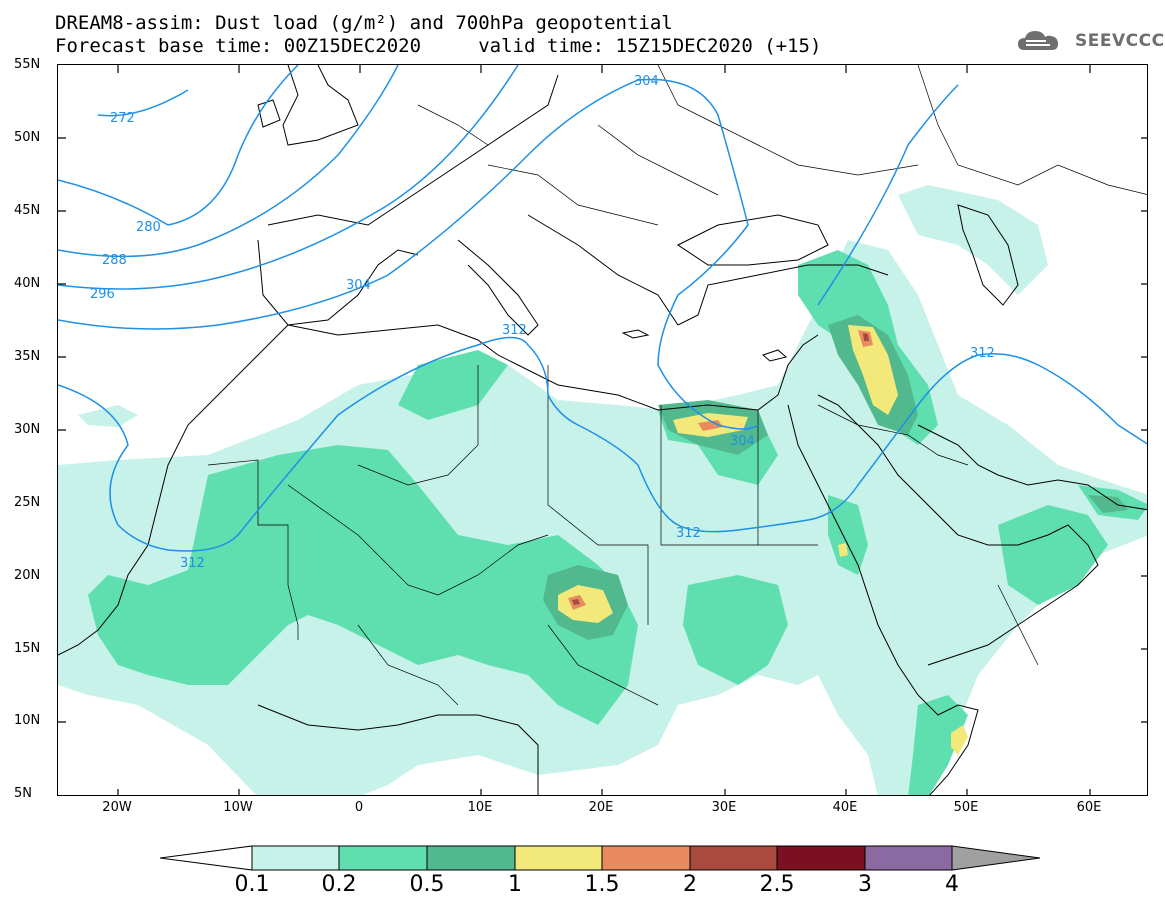  I want to click on lat-label-50n: 50N, so click(27, 137).